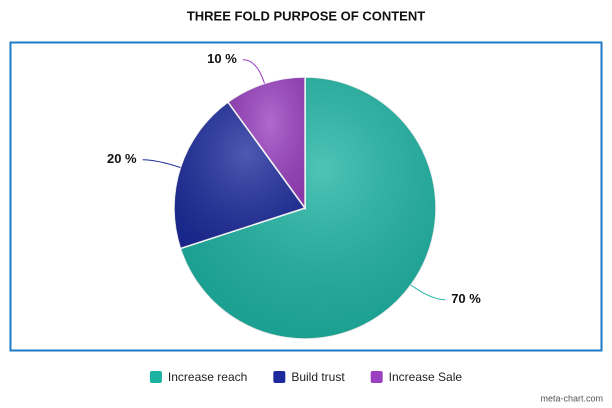 The width and height of the screenshot is (612, 408). What do you see at coordinates (207, 377) in the screenshot?
I see `legend-label: Increase reach` at bounding box center [207, 377].